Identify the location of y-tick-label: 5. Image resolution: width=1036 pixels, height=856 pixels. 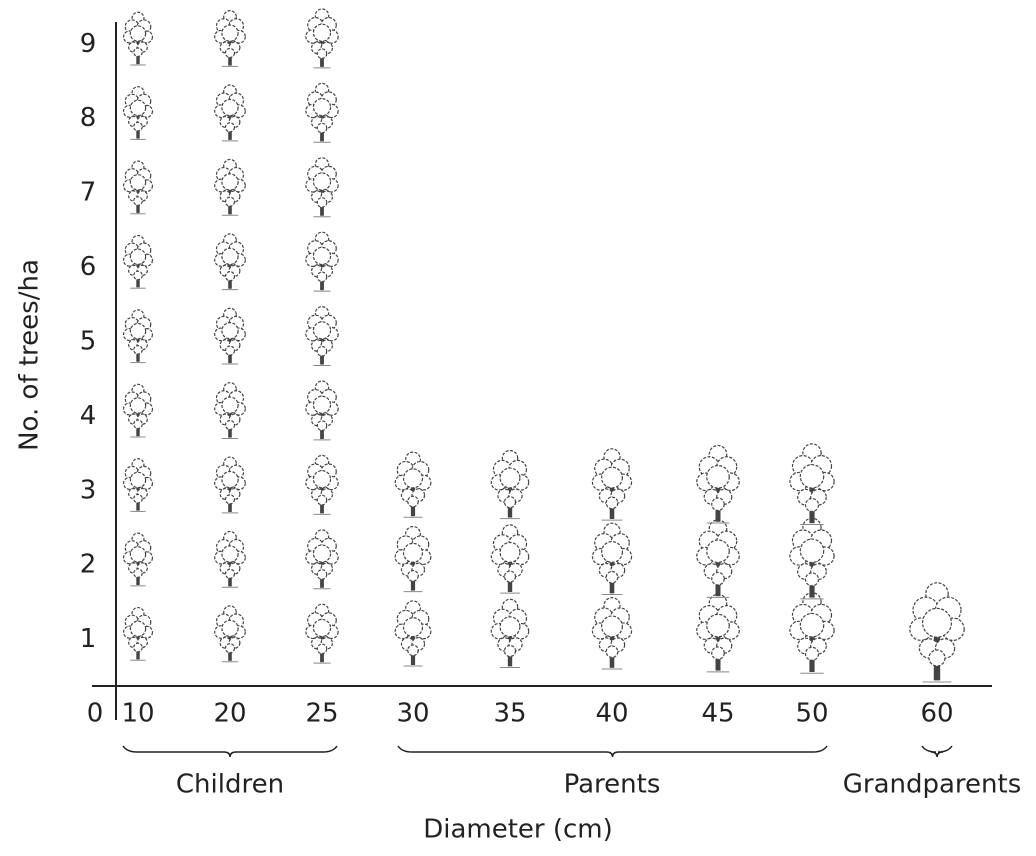
(88, 341).